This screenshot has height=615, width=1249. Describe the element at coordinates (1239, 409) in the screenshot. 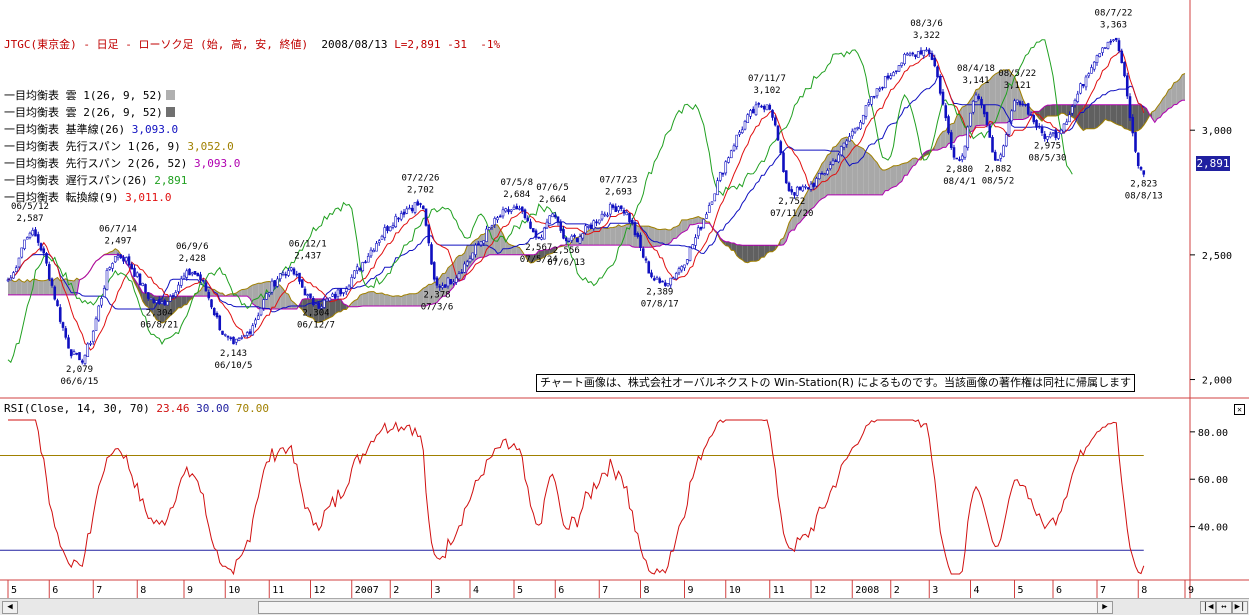

I see `rsi-close-button: ✕` at that location.